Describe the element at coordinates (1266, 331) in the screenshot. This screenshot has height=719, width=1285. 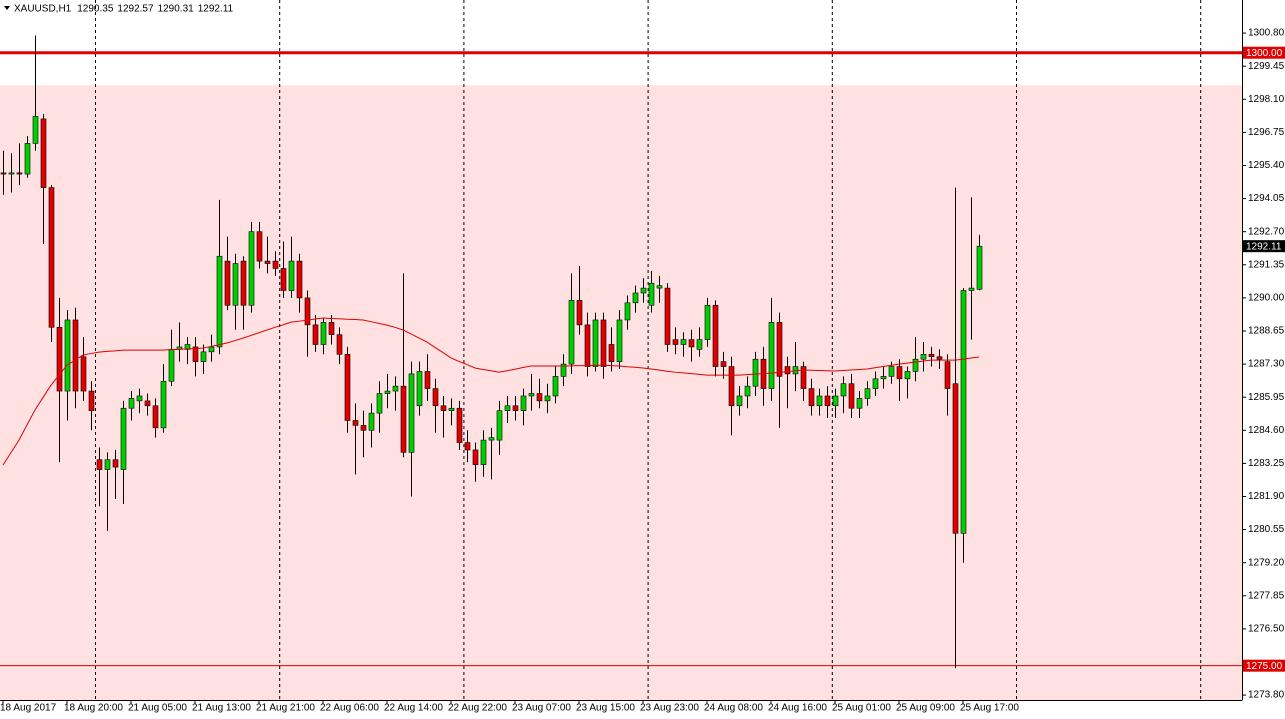
I see `y-tick-label: 1288.65` at that location.